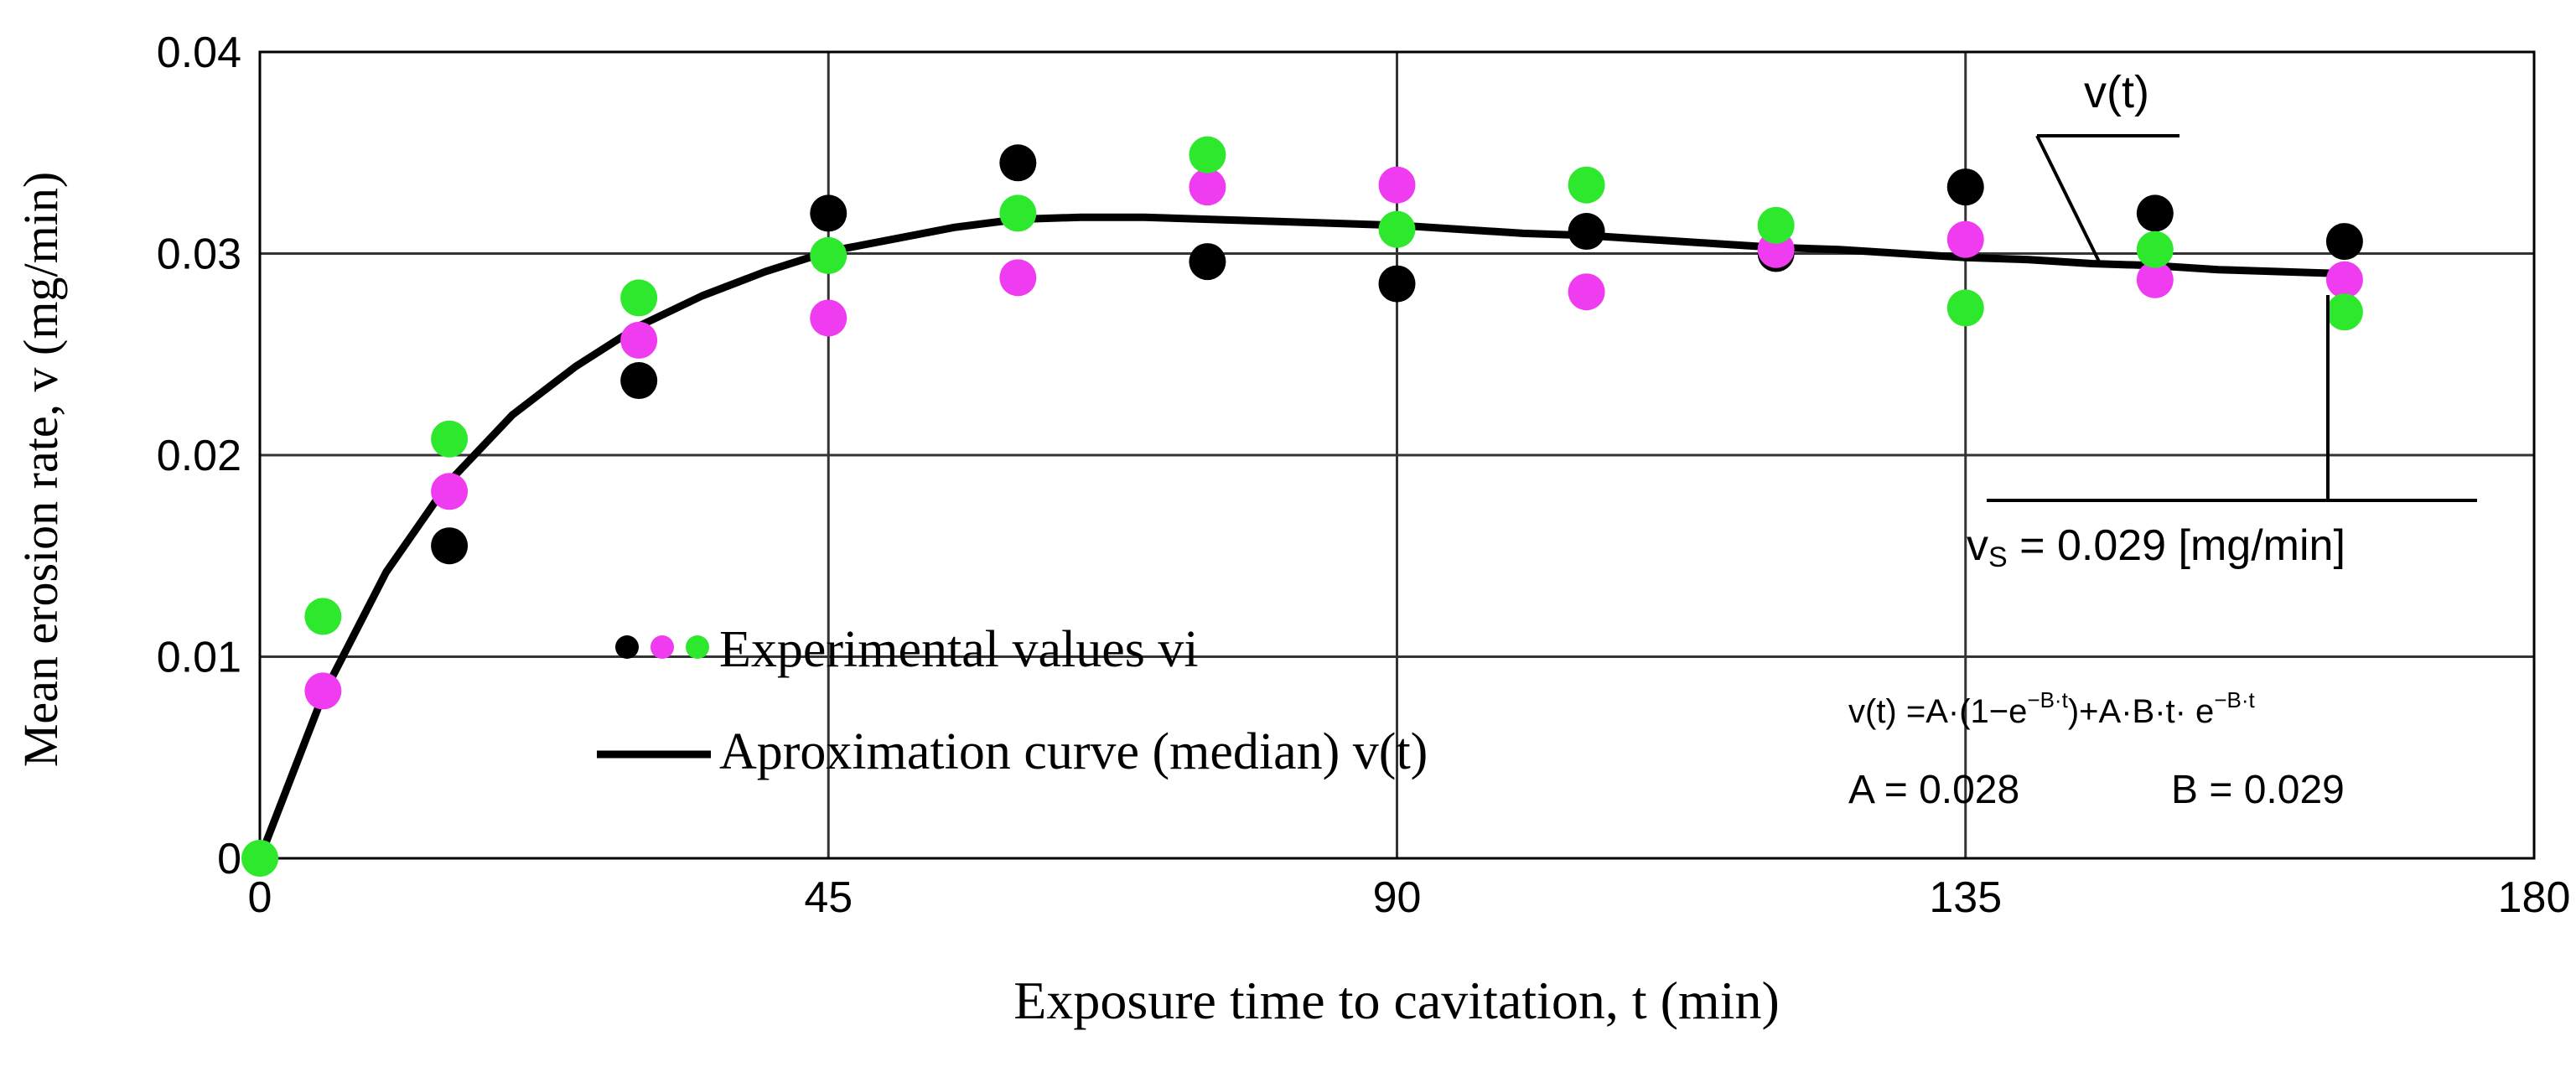 The image size is (2576, 1067). What do you see at coordinates (2116, 92) in the screenshot?
I see `curve-label: v(t)` at bounding box center [2116, 92].